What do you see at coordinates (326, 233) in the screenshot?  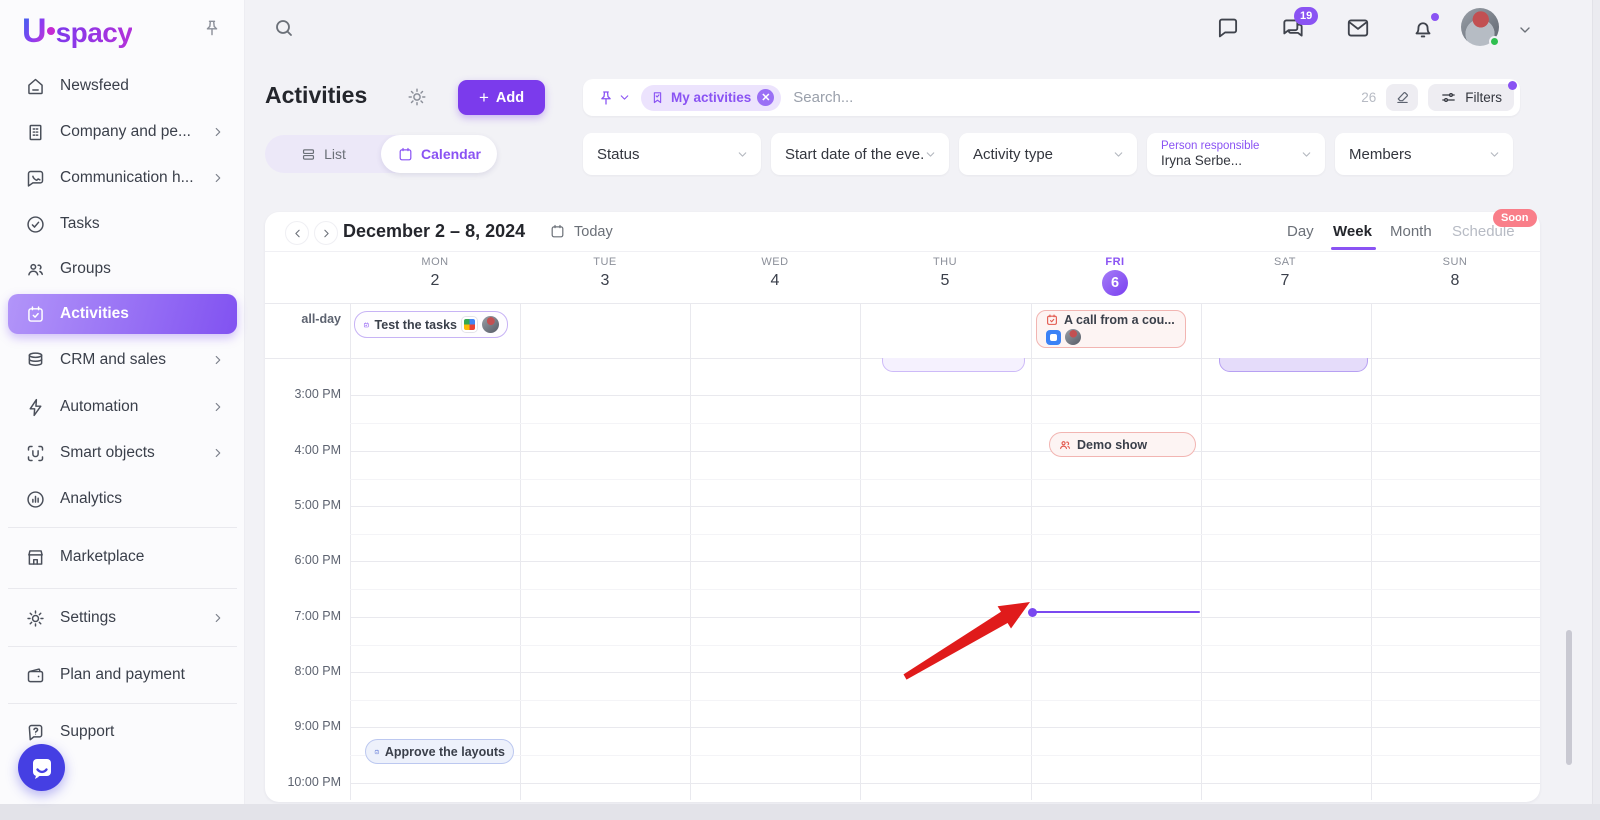 I see `next-week-button` at bounding box center [326, 233].